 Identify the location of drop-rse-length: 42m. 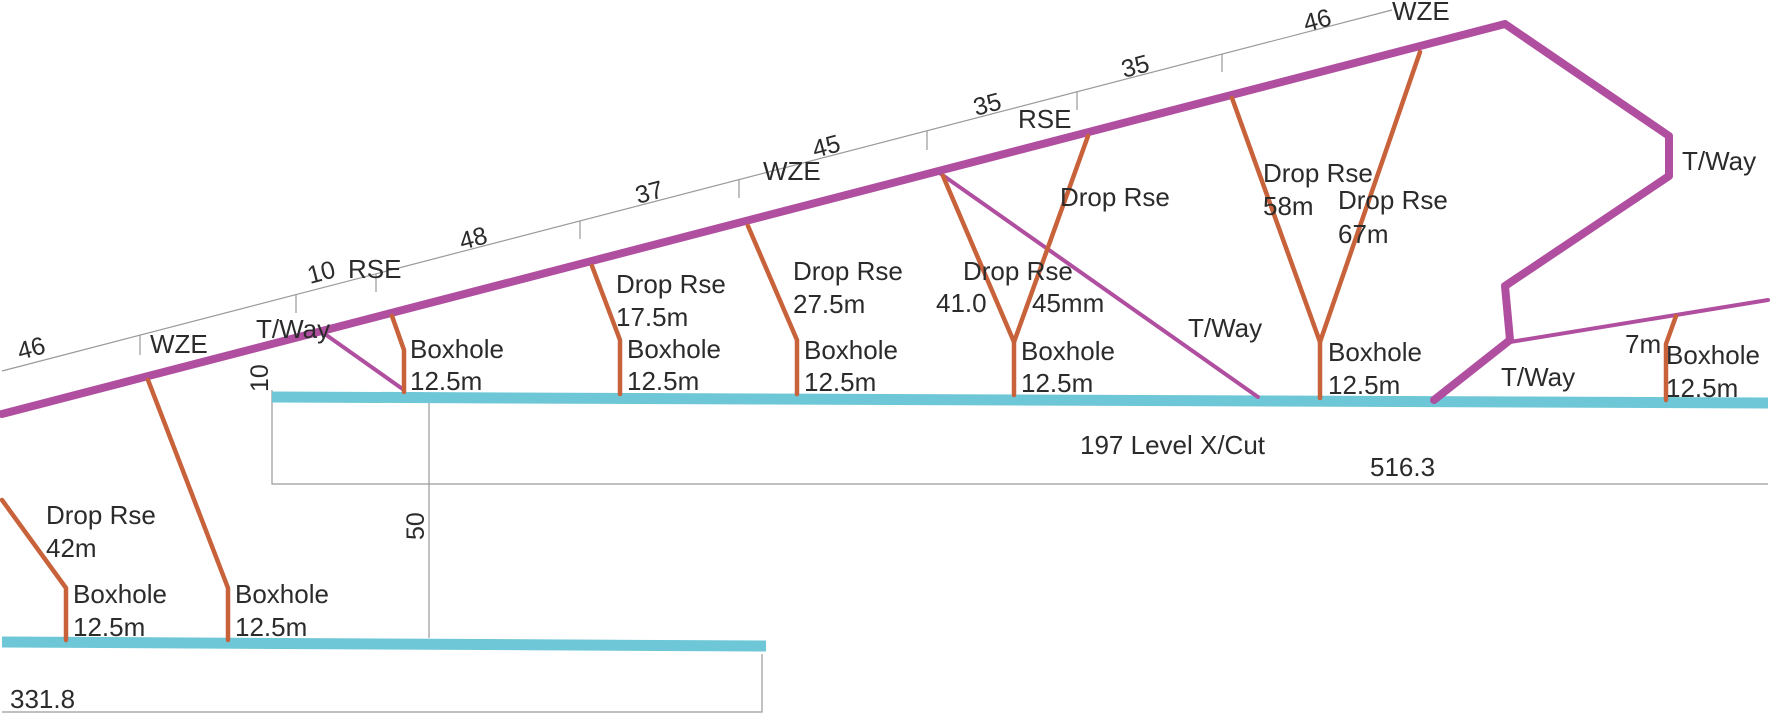
(71, 548).